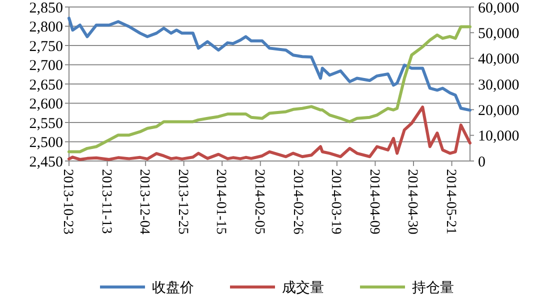 The height and width of the screenshot is (300, 550). I want to click on x-tick-label: 2014-01-15, so click(220, 201).